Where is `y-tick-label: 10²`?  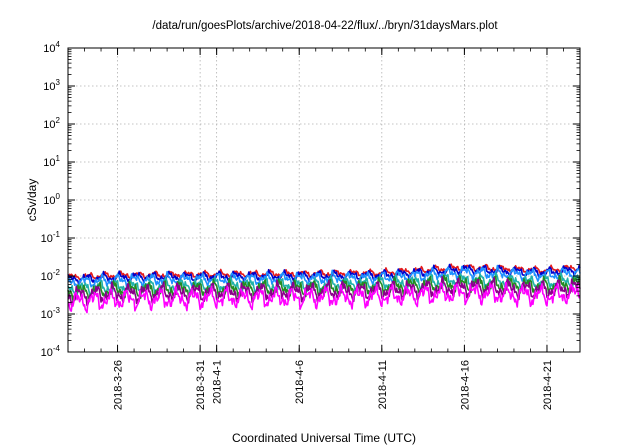 y-tick-label: 10² is located at coordinates (51, 123).